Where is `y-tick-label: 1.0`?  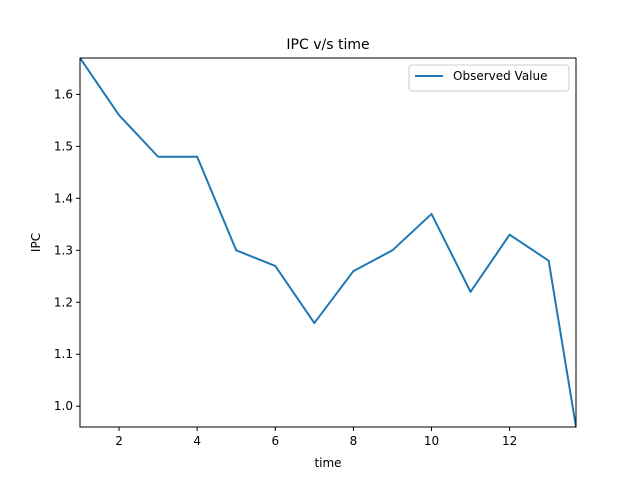 y-tick-label: 1.0 is located at coordinates (63, 406).